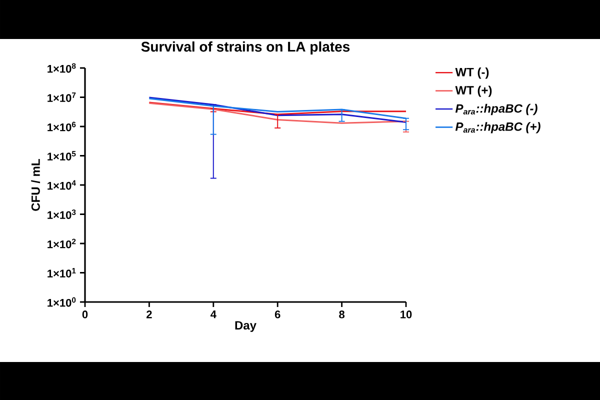 The image size is (600, 400). I want to click on x-tick-label: 0, so click(85, 314).